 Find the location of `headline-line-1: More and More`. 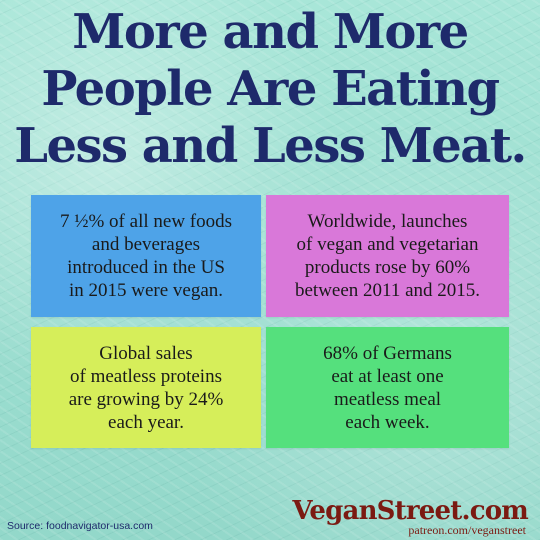

headline-line-1: More and More is located at coordinates (270, 32).